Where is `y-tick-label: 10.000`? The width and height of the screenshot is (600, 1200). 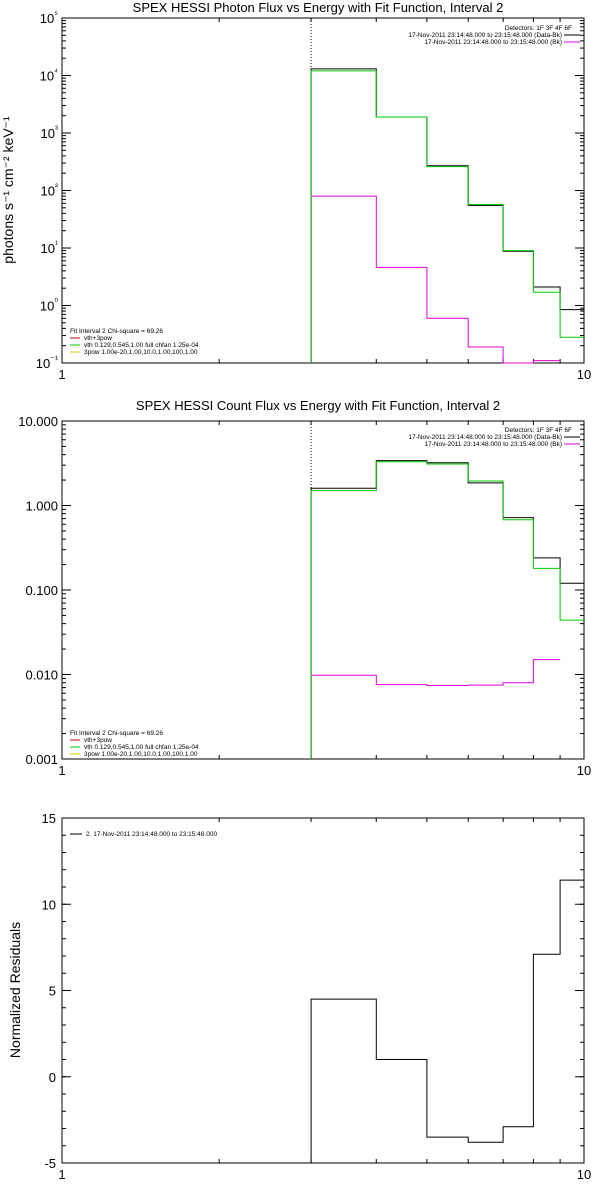 y-tick-label: 10.000 is located at coordinates (38, 421).